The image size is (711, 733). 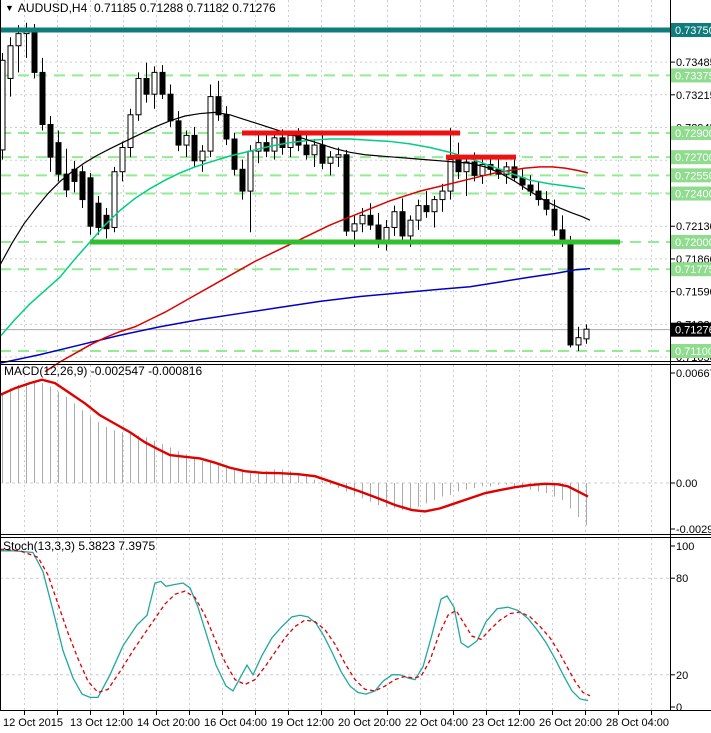 I want to click on price-axis-label: 0.73215, so click(x=693, y=96).